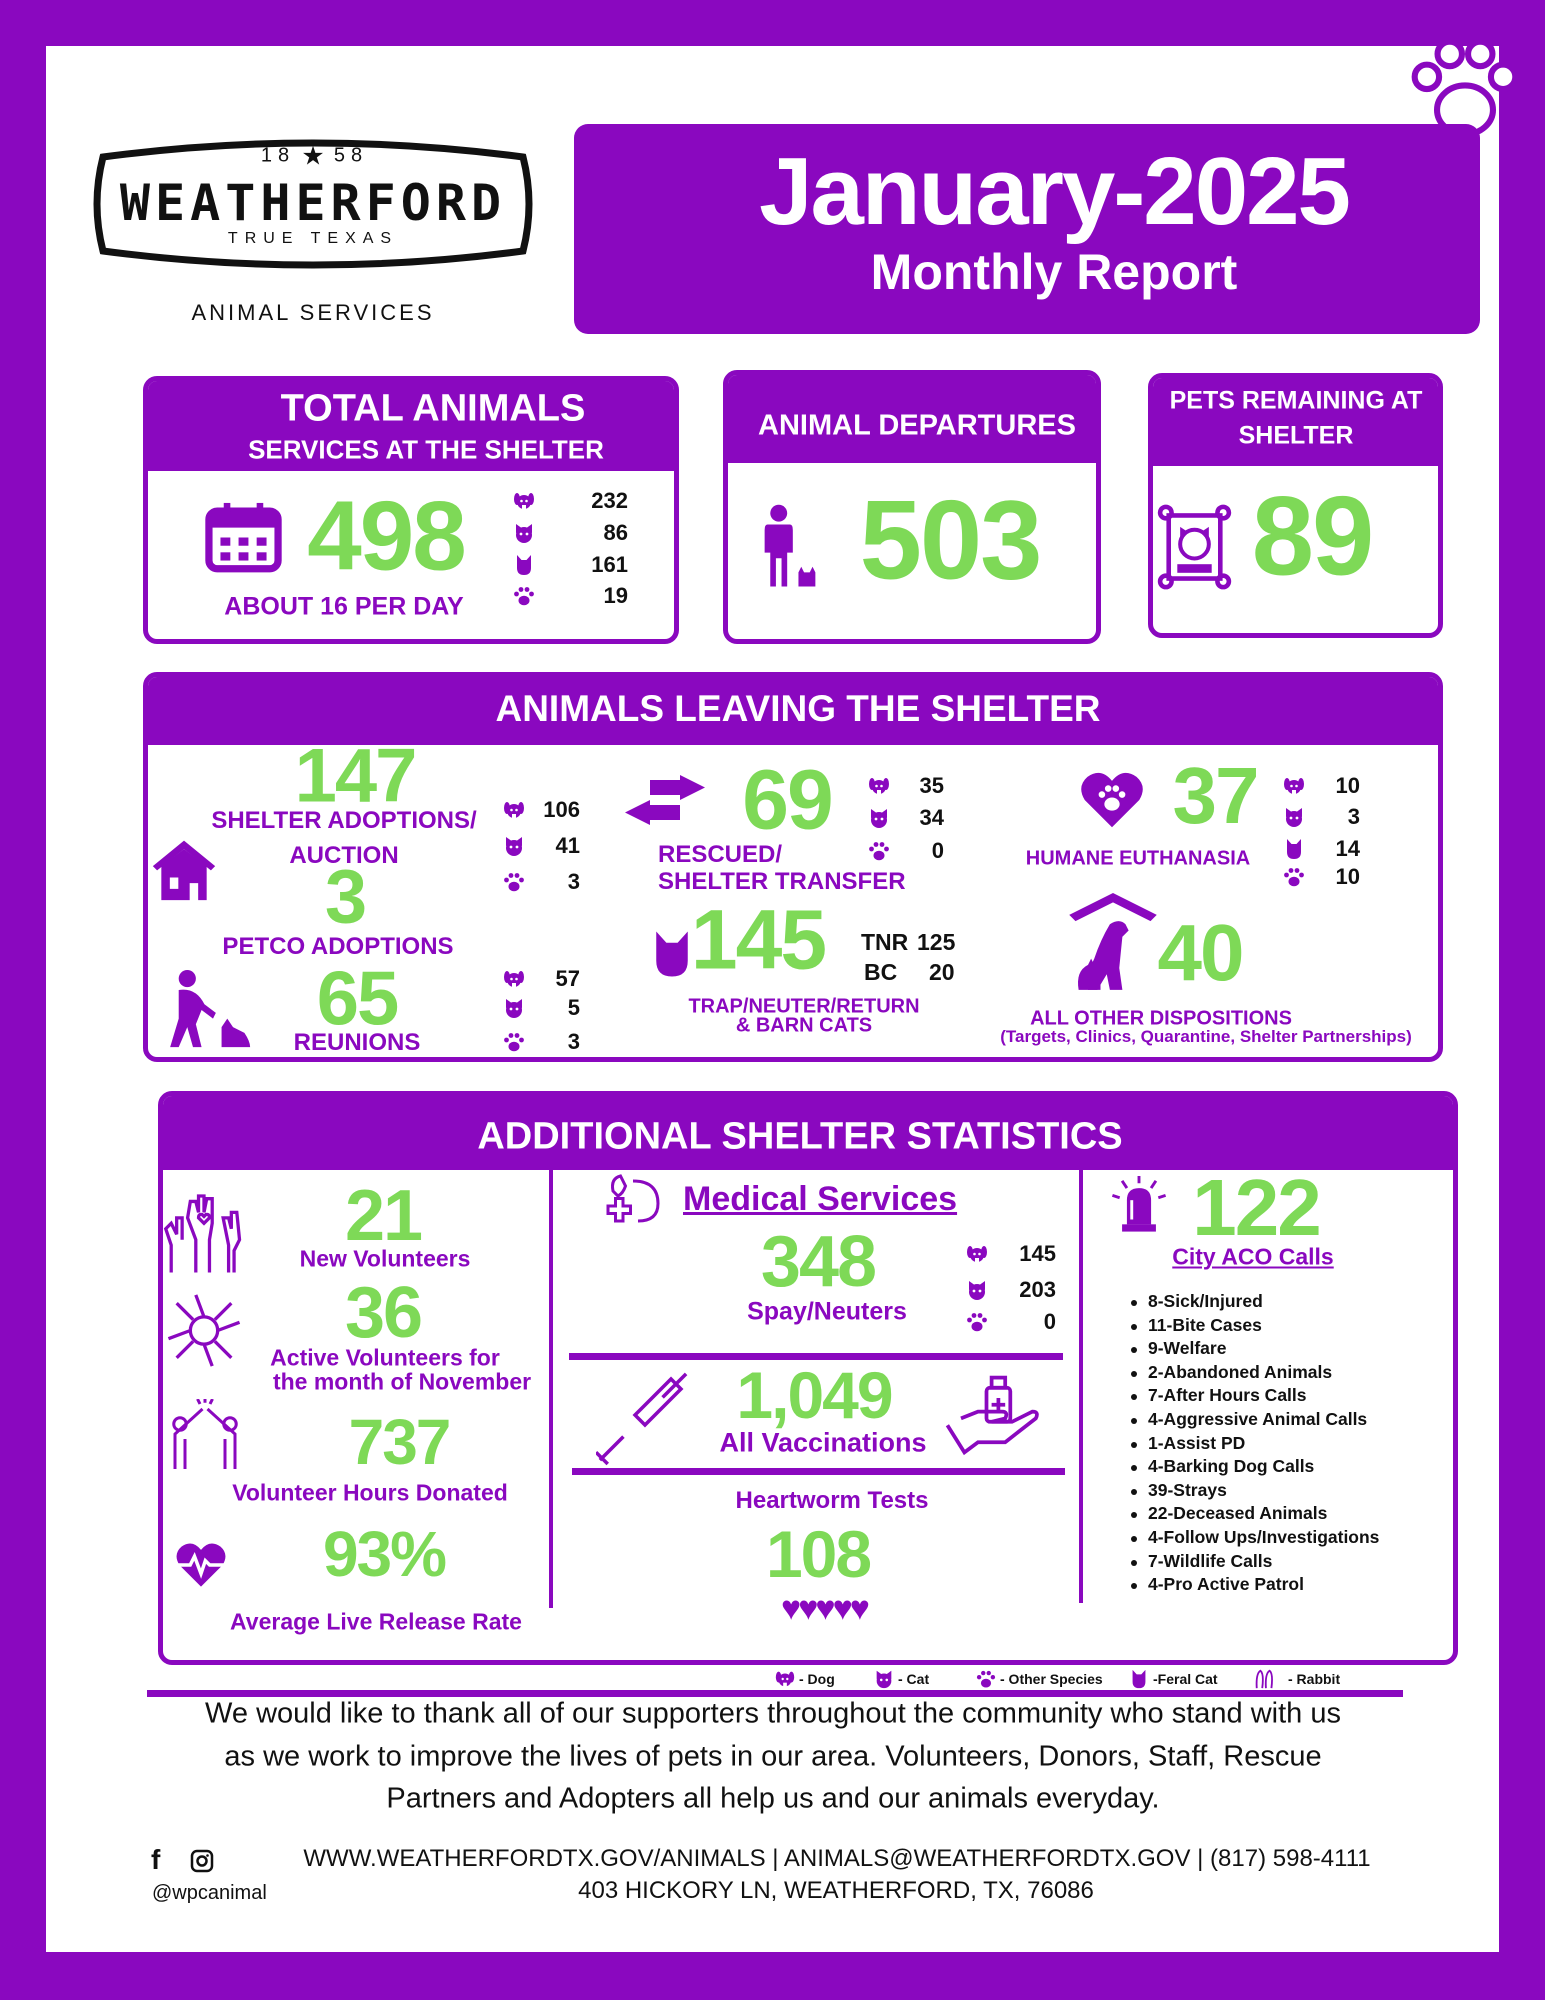  I want to click on report-title: January-2025, so click(1055, 191).